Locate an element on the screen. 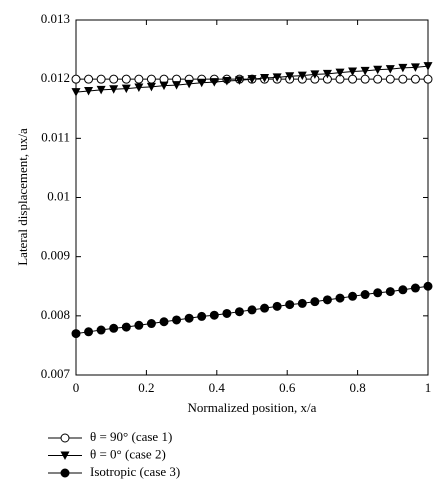 The height and width of the screenshot is (500, 448). x-tick-label: 0.2 is located at coordinates (146, 387).